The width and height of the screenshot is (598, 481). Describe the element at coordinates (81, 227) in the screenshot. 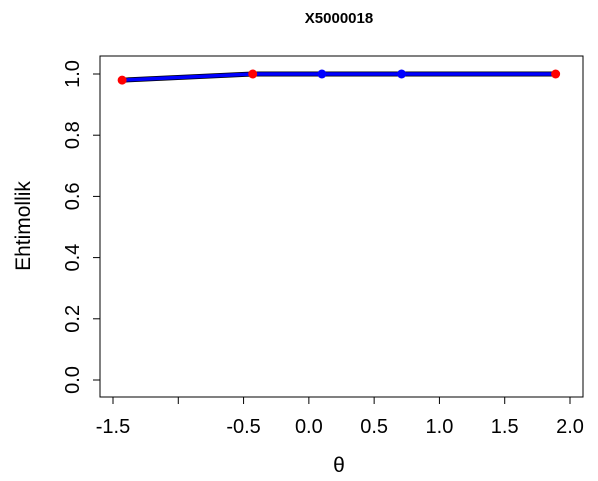

I see `y-axis: 0.0 0.2 0.4 0.6 0.8 1.0` at that location.